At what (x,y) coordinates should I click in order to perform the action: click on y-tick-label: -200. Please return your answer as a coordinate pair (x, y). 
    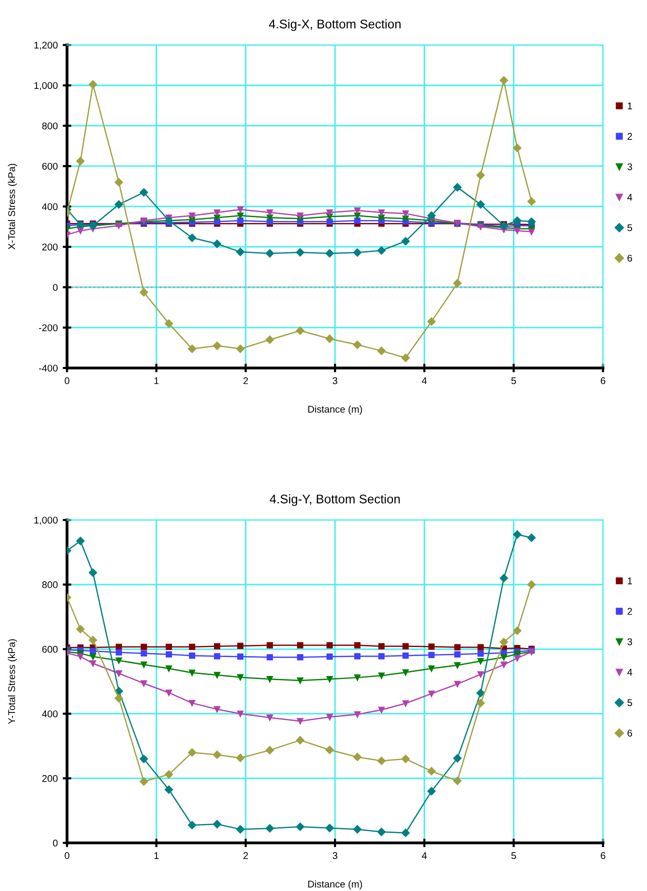
    Looking at the image, I should click on (48, 328).